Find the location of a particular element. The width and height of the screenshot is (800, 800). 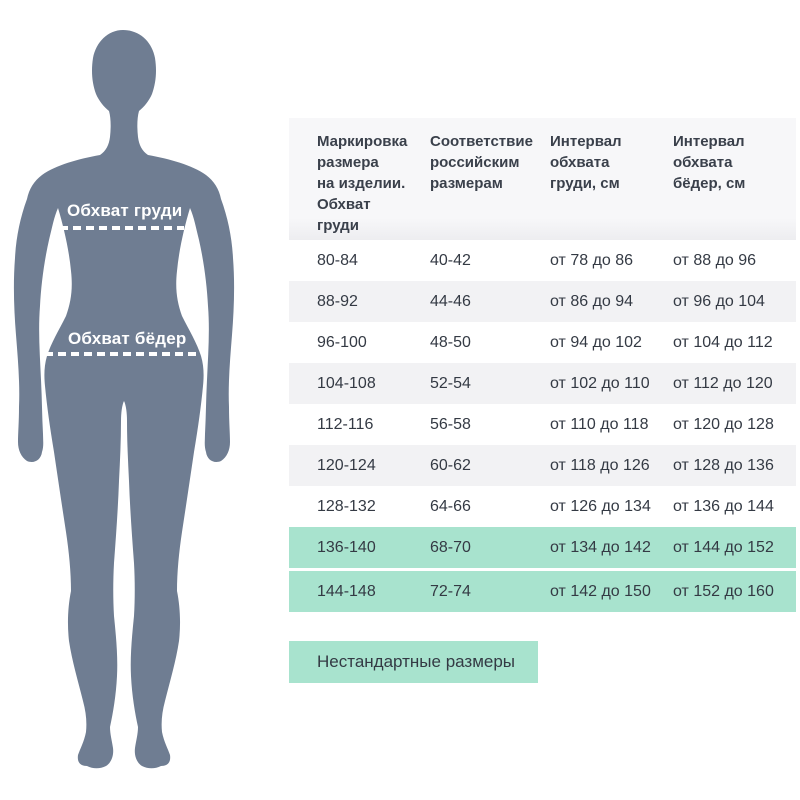

cell-russian-size: 44-46 is located at coordinates (450, 301).